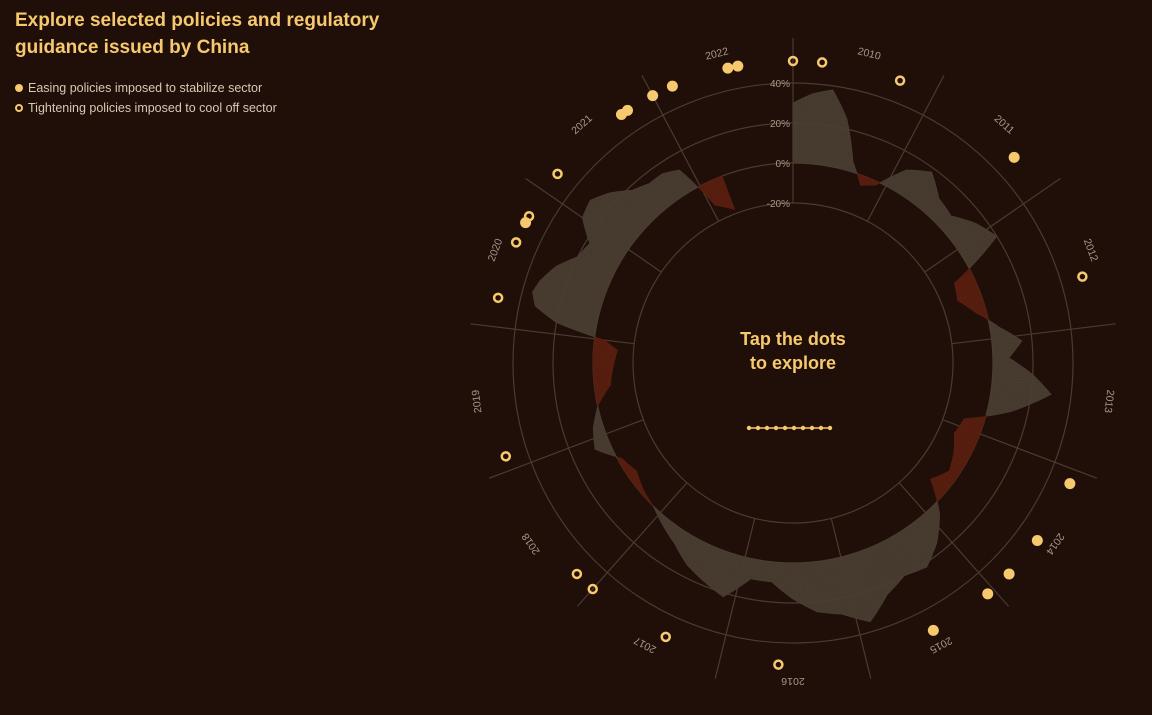  Describe the element at coordinates (530, 544) in the screenshot. I see `year-label: 2018` at that location.